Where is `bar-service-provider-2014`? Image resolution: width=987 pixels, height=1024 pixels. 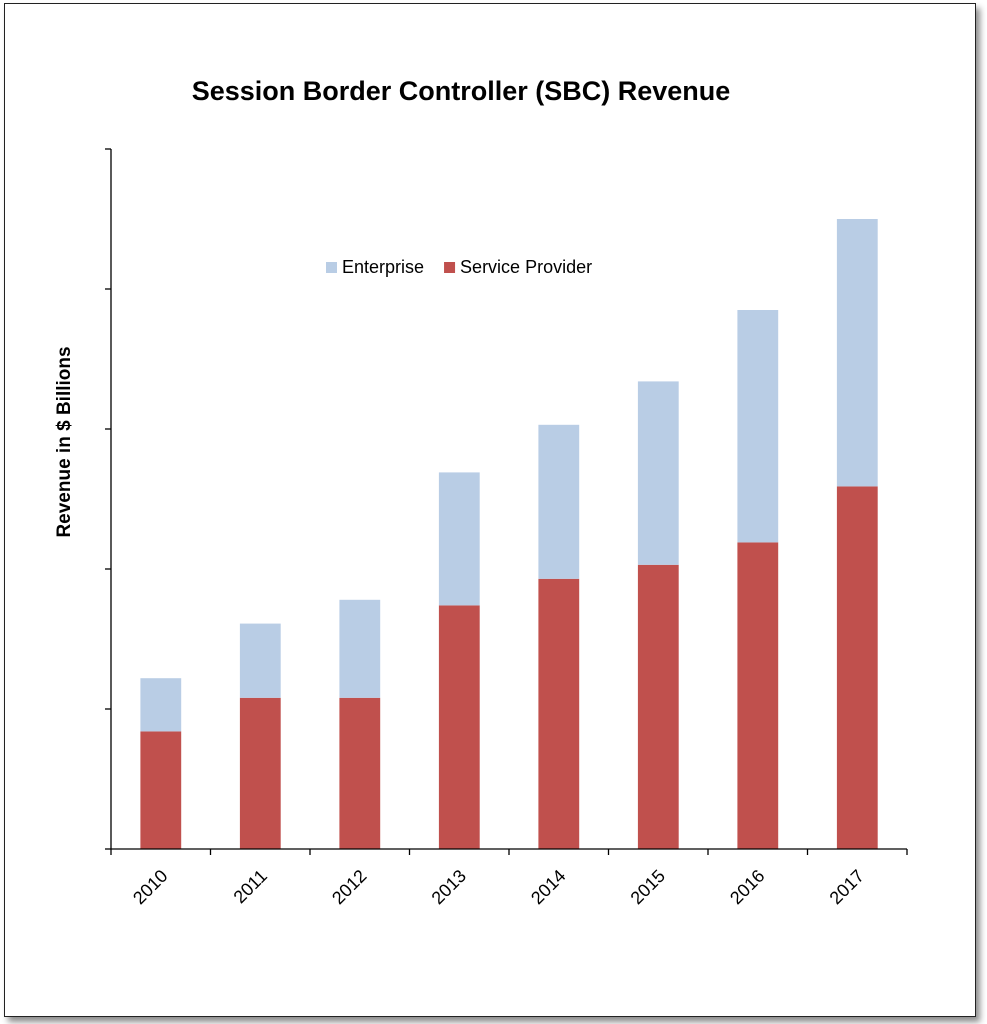
bar-service-provider-2014 is located at coordinates (559, 713).